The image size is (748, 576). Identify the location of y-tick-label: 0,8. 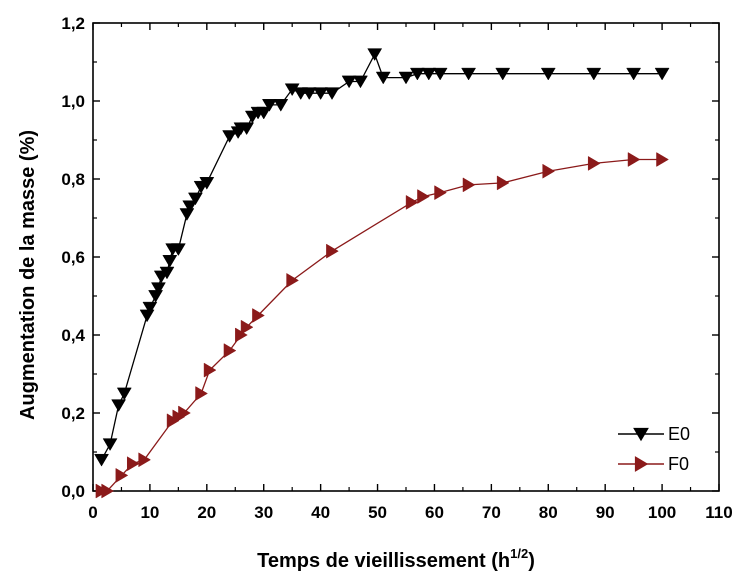
(73, 179).